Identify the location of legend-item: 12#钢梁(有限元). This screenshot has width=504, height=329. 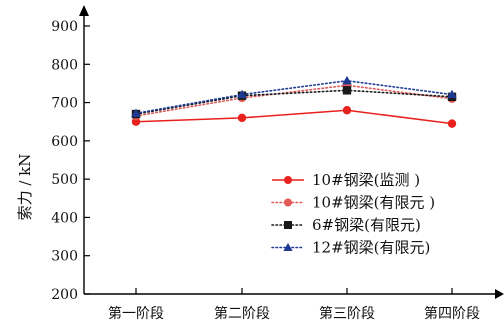
(350, 248).